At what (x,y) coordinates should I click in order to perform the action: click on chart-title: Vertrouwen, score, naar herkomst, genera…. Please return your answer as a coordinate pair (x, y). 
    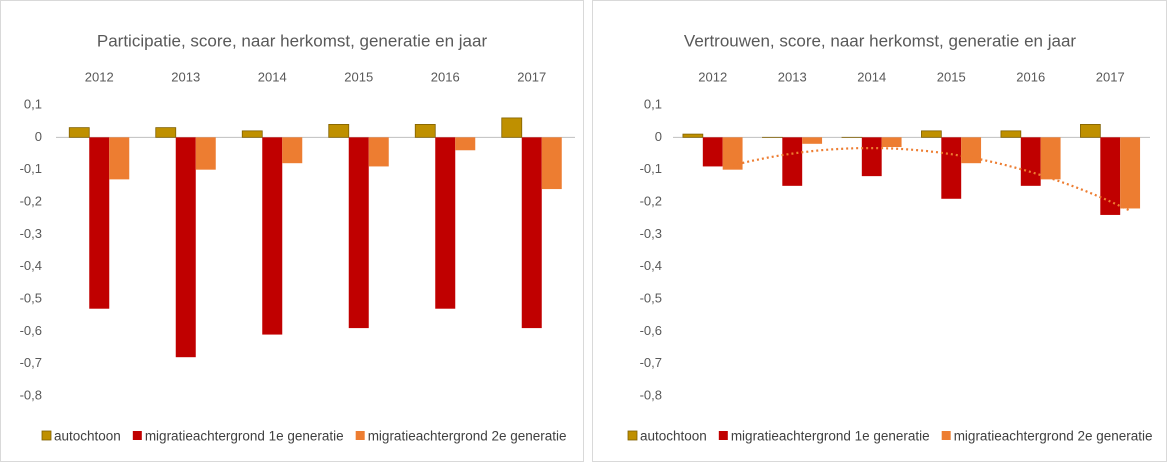
    Looking at the image, I should click on (880, 40).